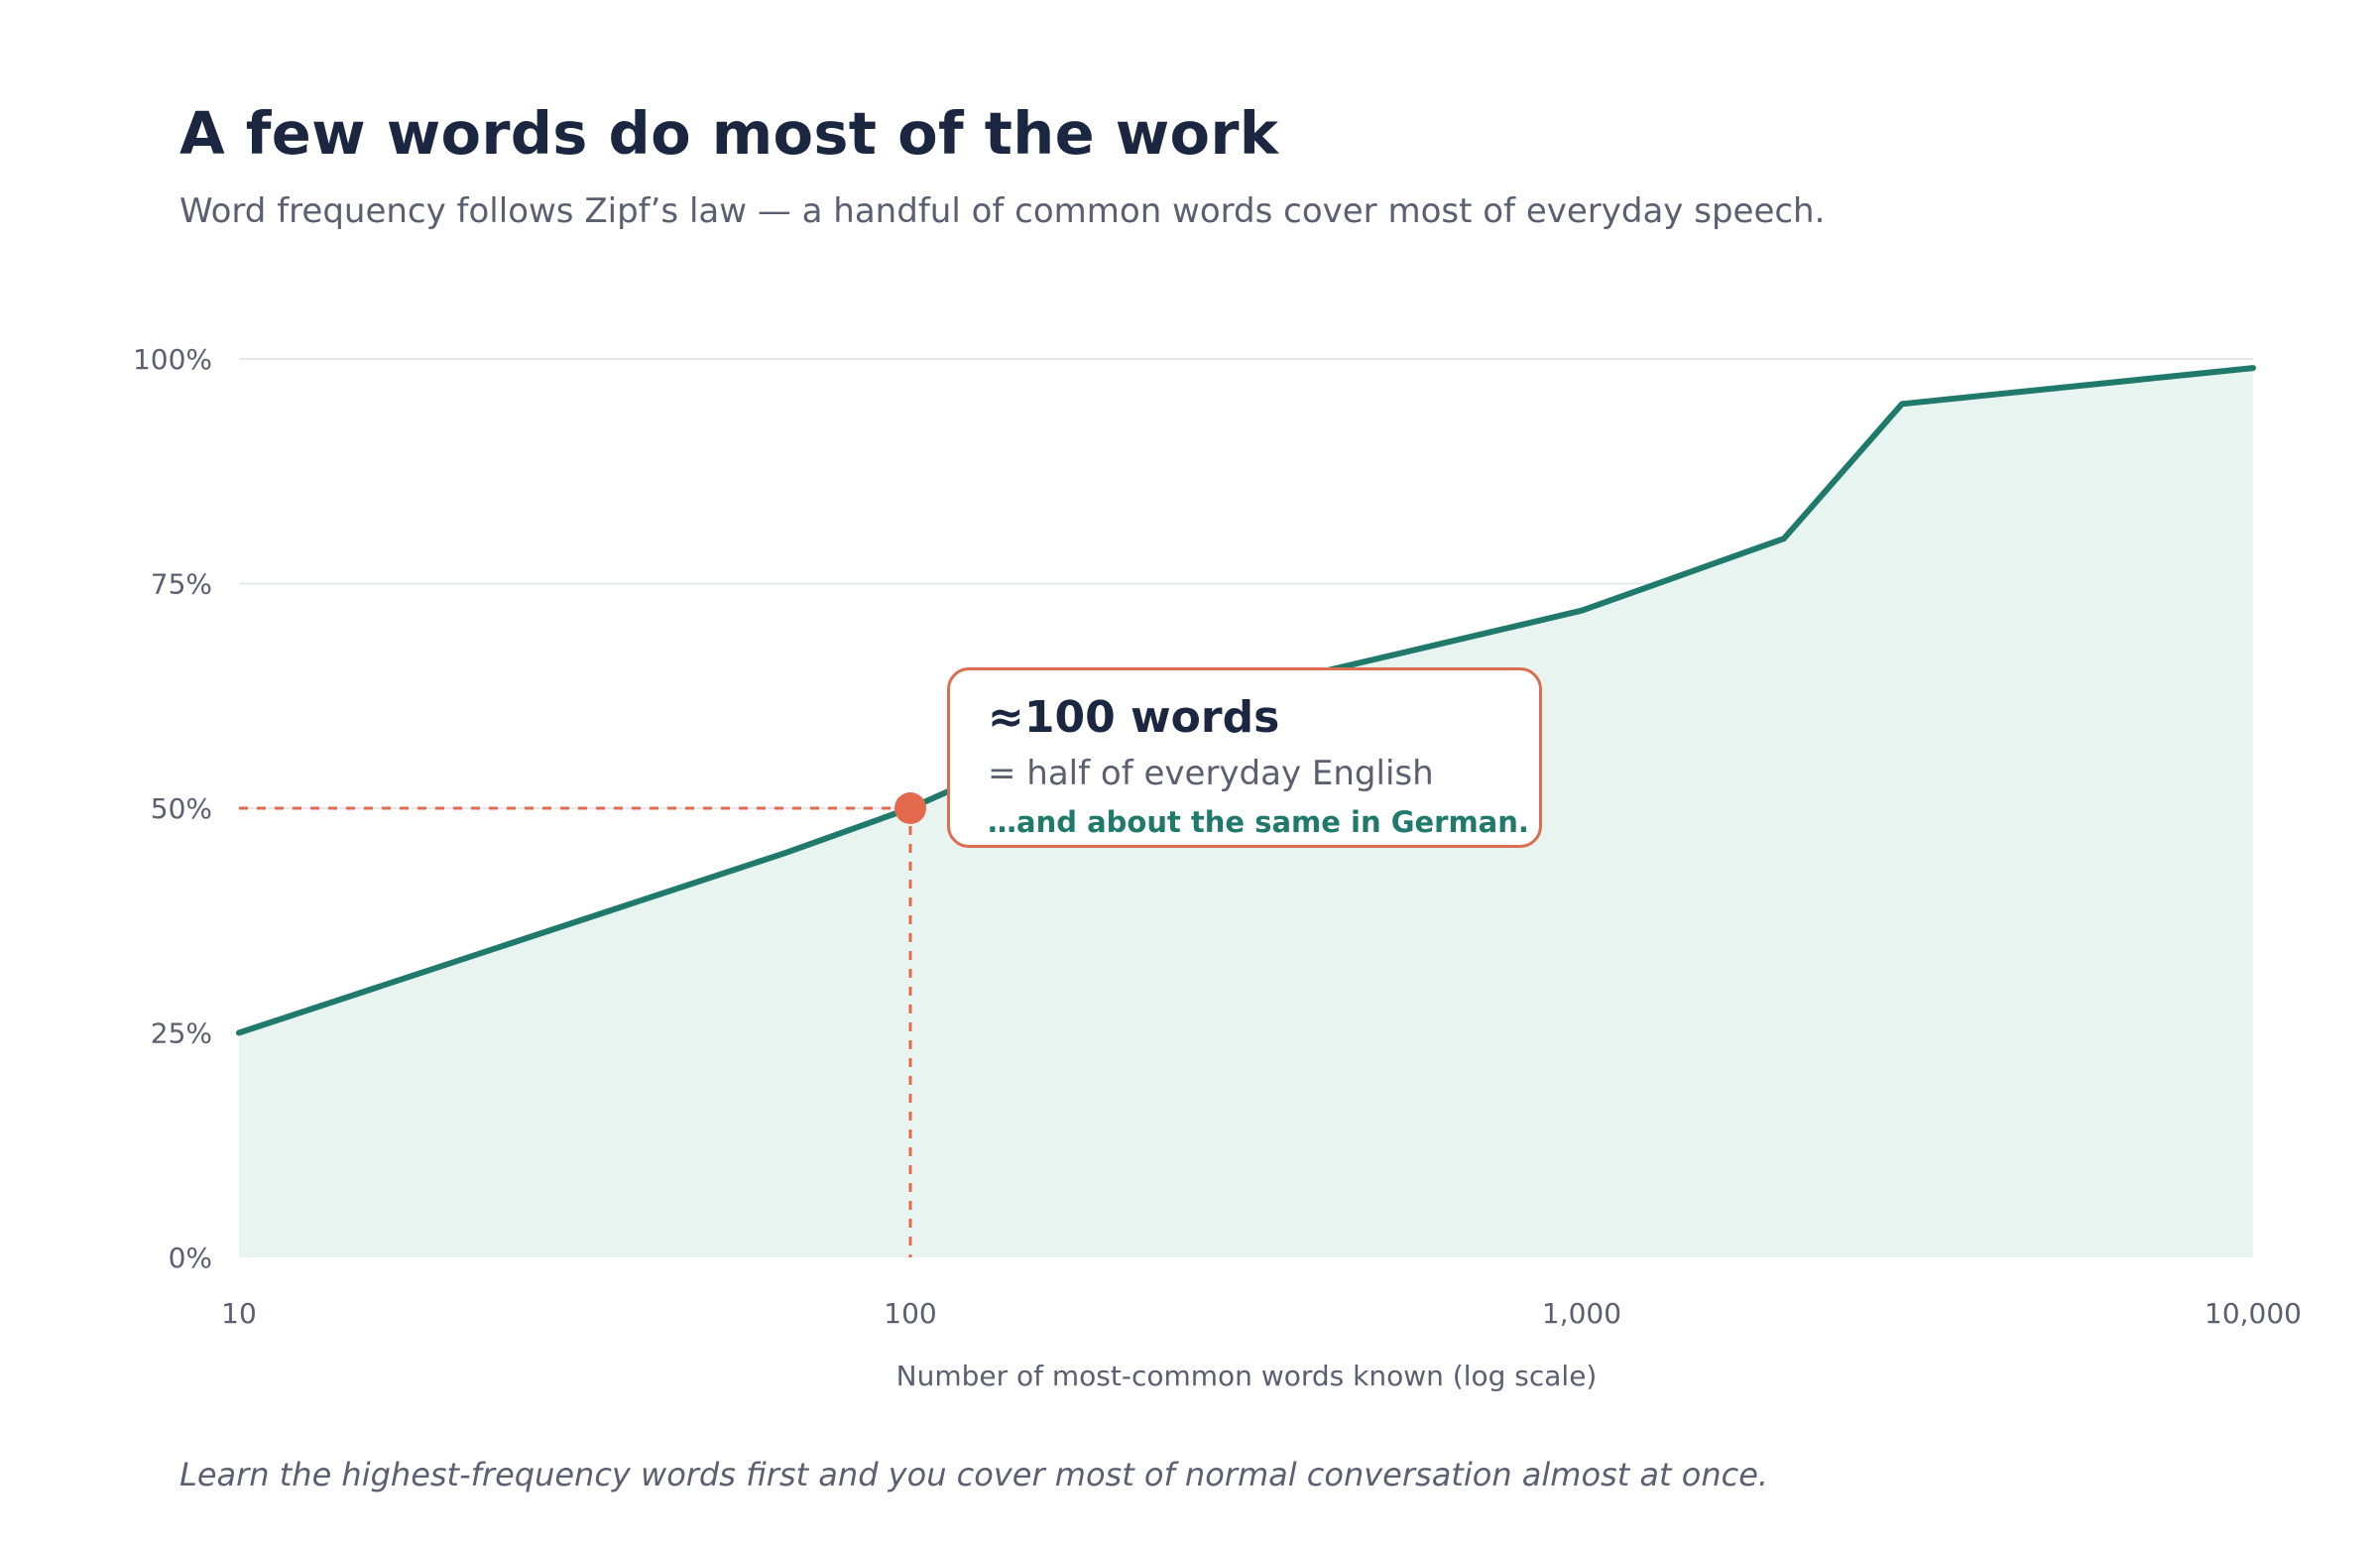  I want to click on x-tick-label: 10,000, so click(2253, 1313).